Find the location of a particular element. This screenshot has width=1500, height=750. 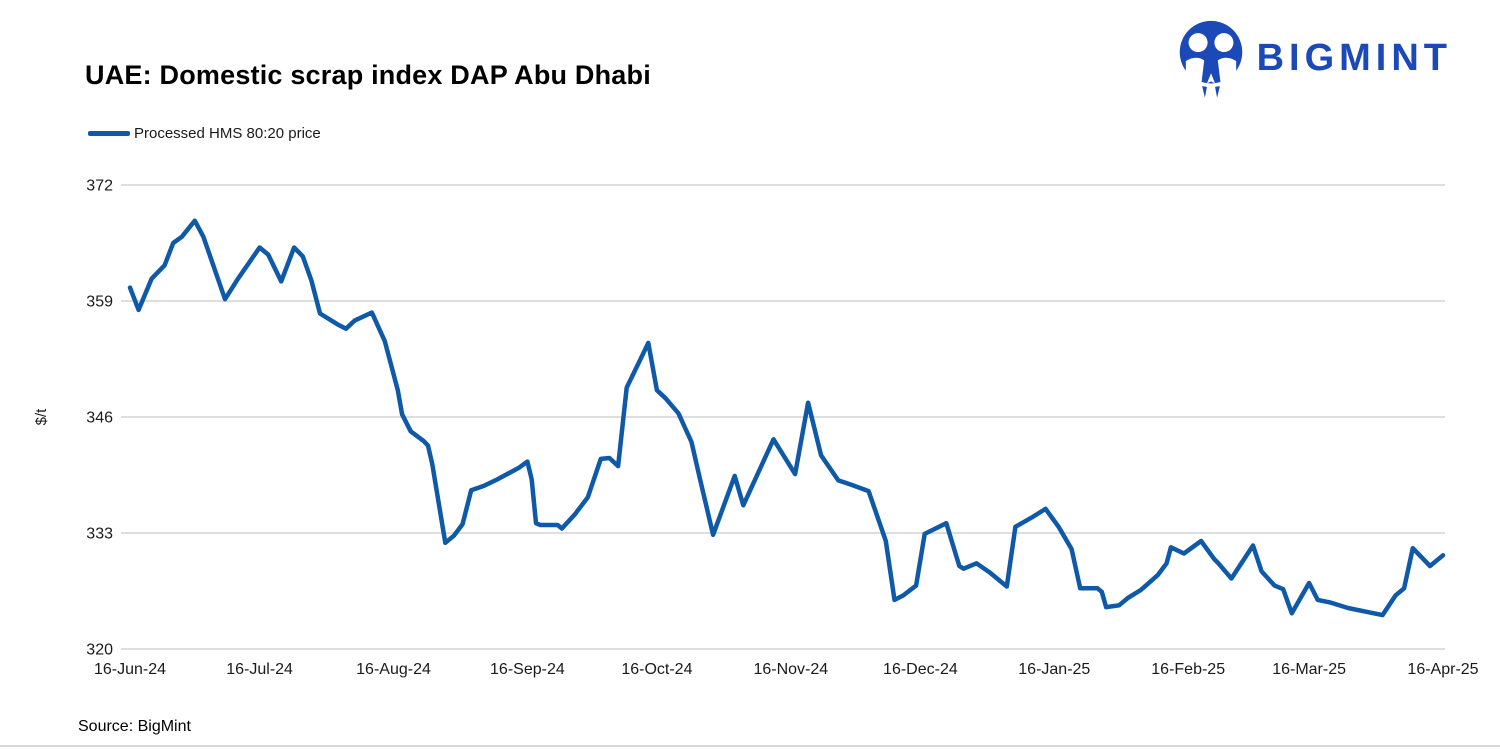

chart-title: UAE: Domestic scrap index DAP Abu Dhabi is located at coordinates (368, 75).